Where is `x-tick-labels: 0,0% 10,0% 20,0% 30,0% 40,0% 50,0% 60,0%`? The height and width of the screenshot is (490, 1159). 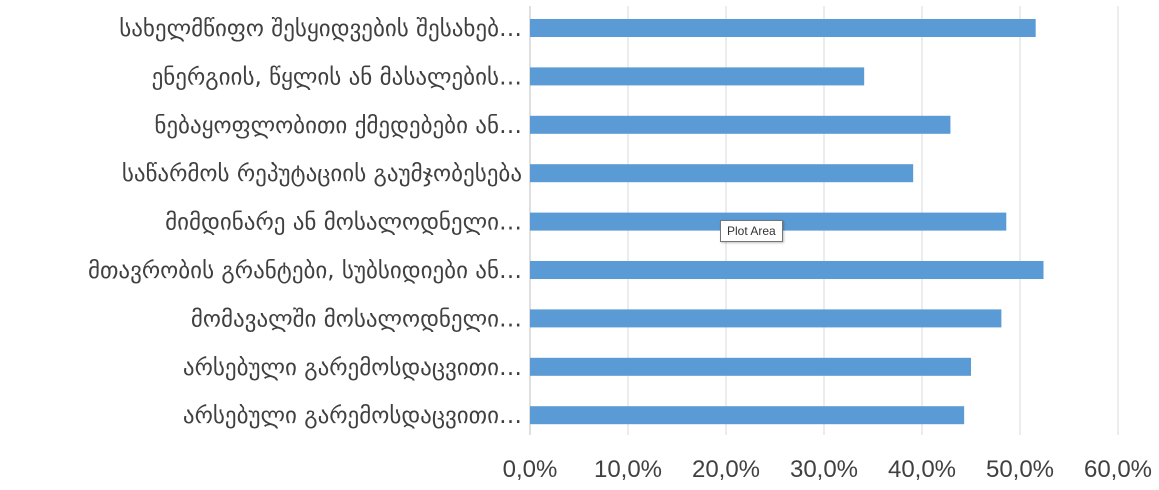 x-tick-labels: 0,0% 10,0% 20,0% 30,0% 40,0% 50,0% 60,0% is located at coordinates (827, 469).